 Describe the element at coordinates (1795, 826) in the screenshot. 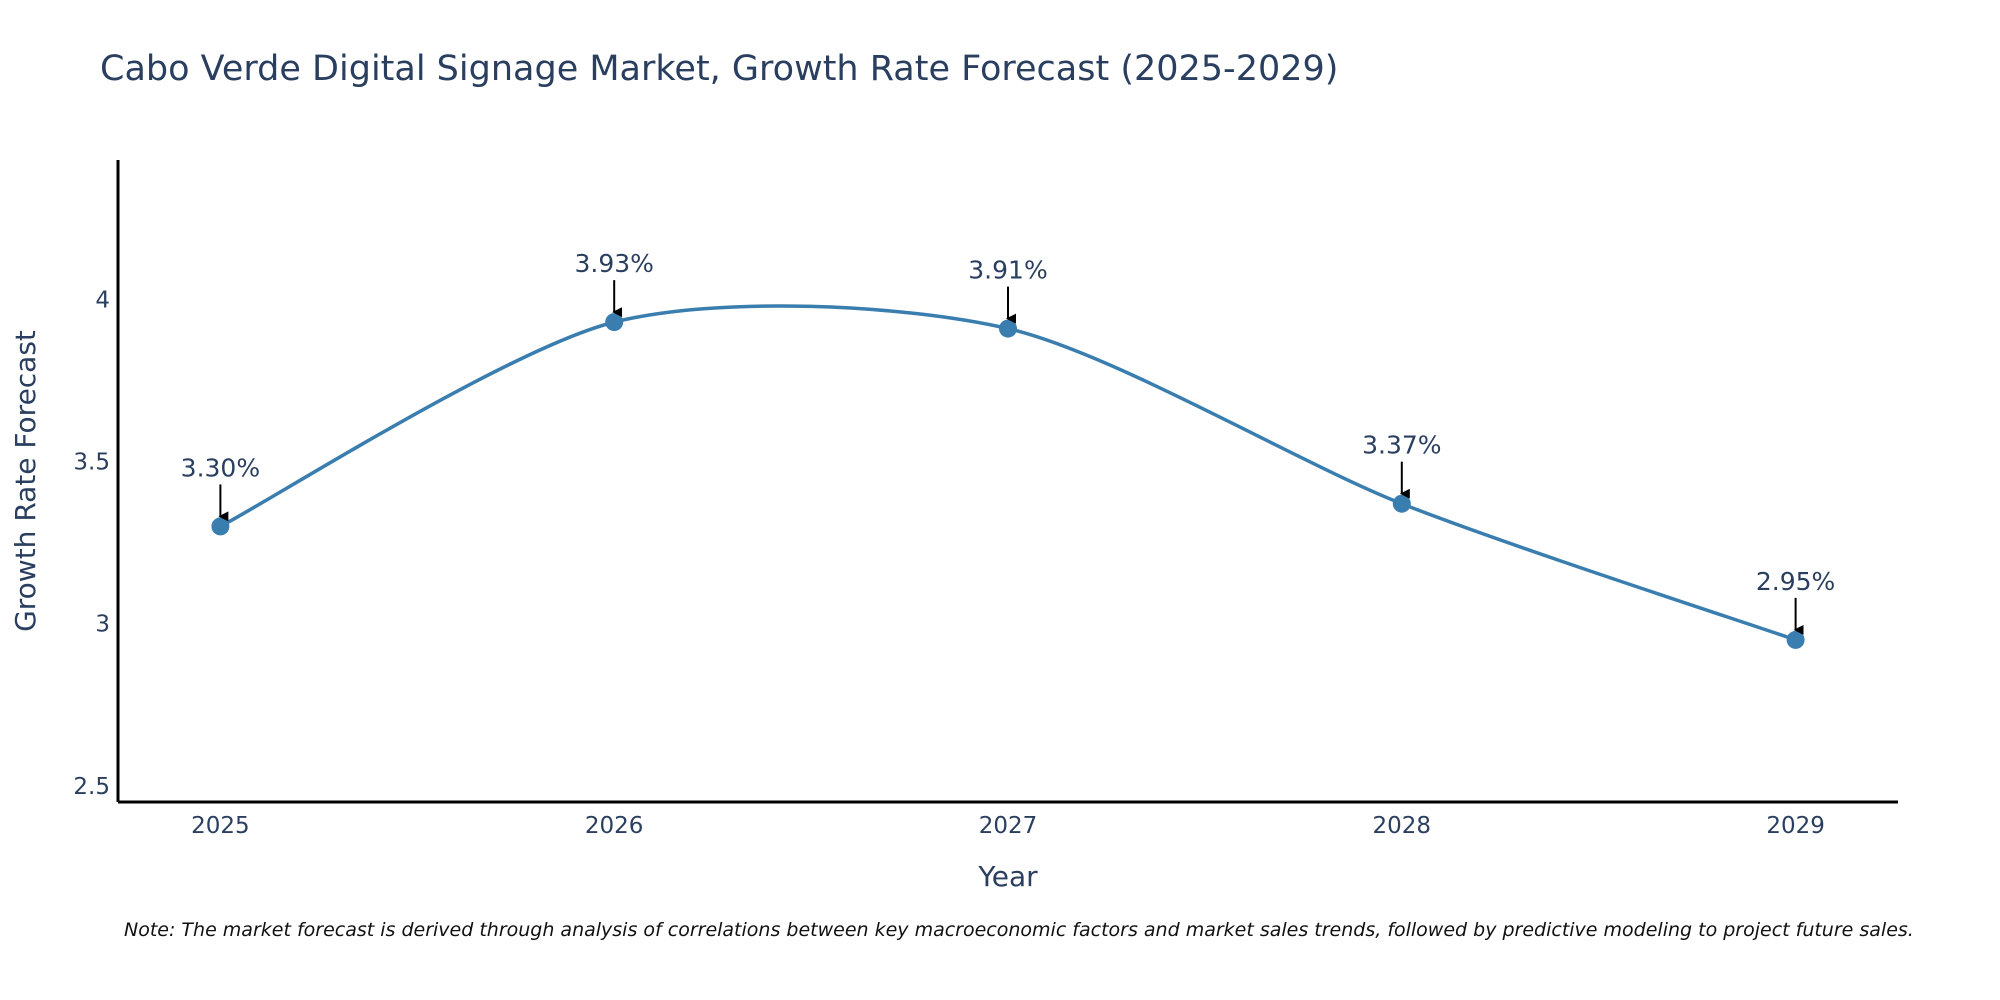

I see `x-tick-label: 2029` at that location.